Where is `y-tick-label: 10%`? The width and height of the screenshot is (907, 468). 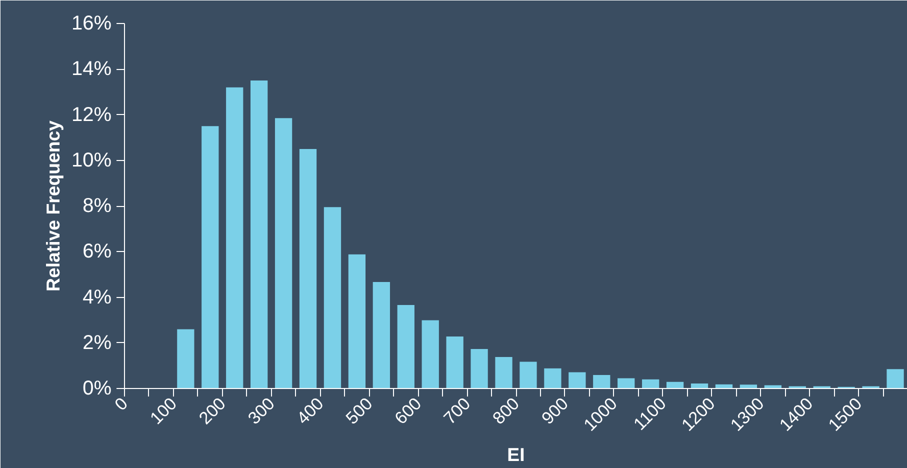 y-tick-label: 10% is located at coordinates (91, 160).